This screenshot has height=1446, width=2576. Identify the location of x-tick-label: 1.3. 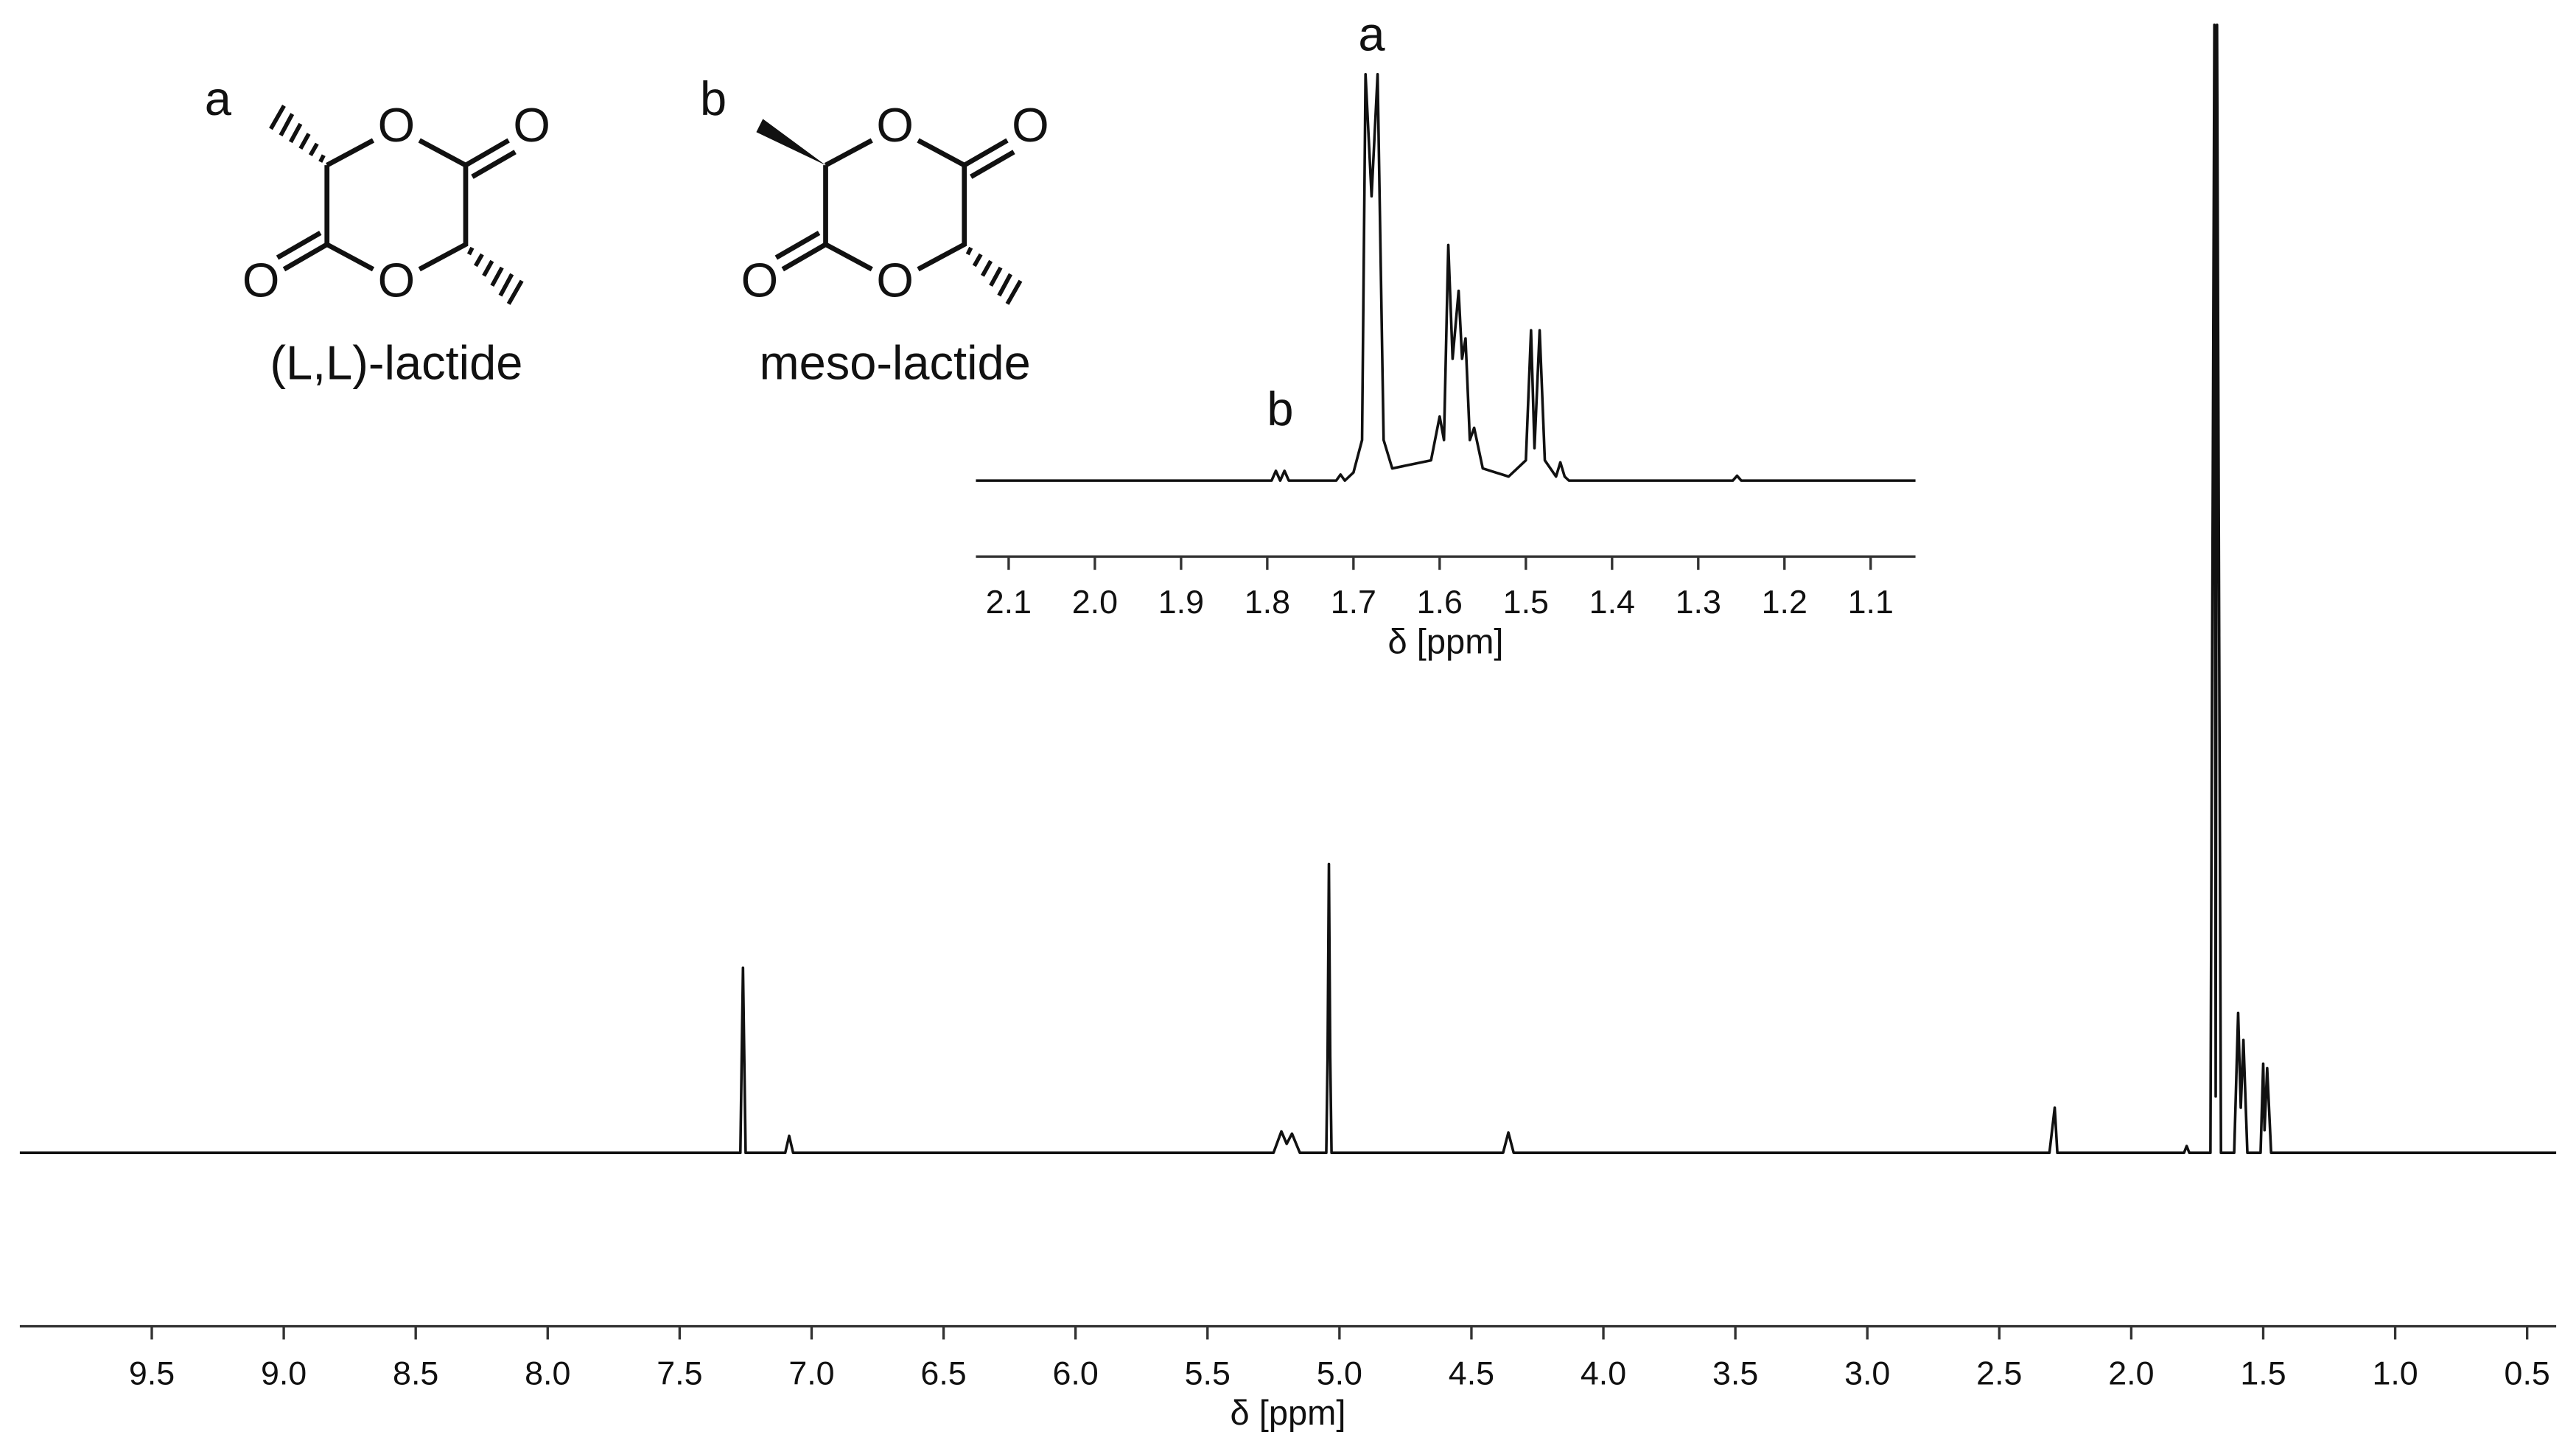
(1698, 602).